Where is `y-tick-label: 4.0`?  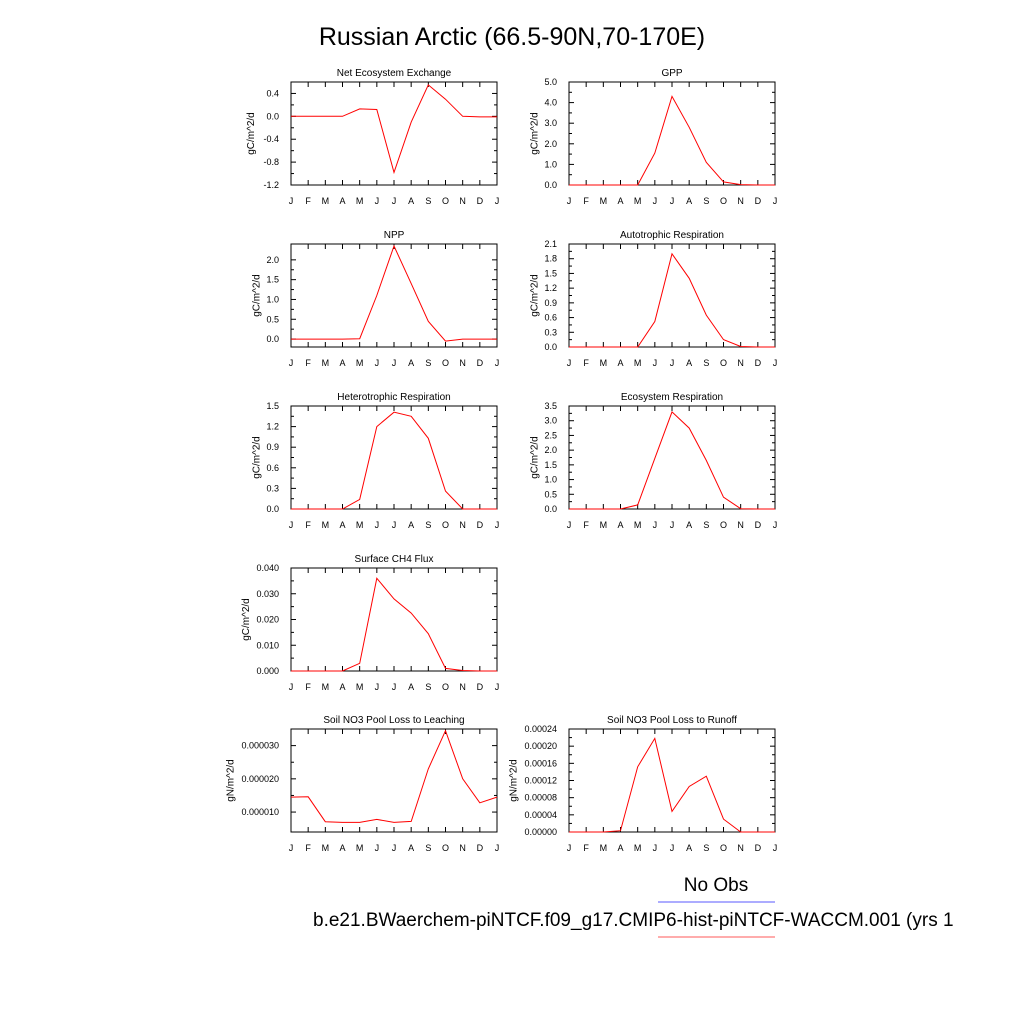
y-tick-label: 4.0 is located at coordinates (550, 103).